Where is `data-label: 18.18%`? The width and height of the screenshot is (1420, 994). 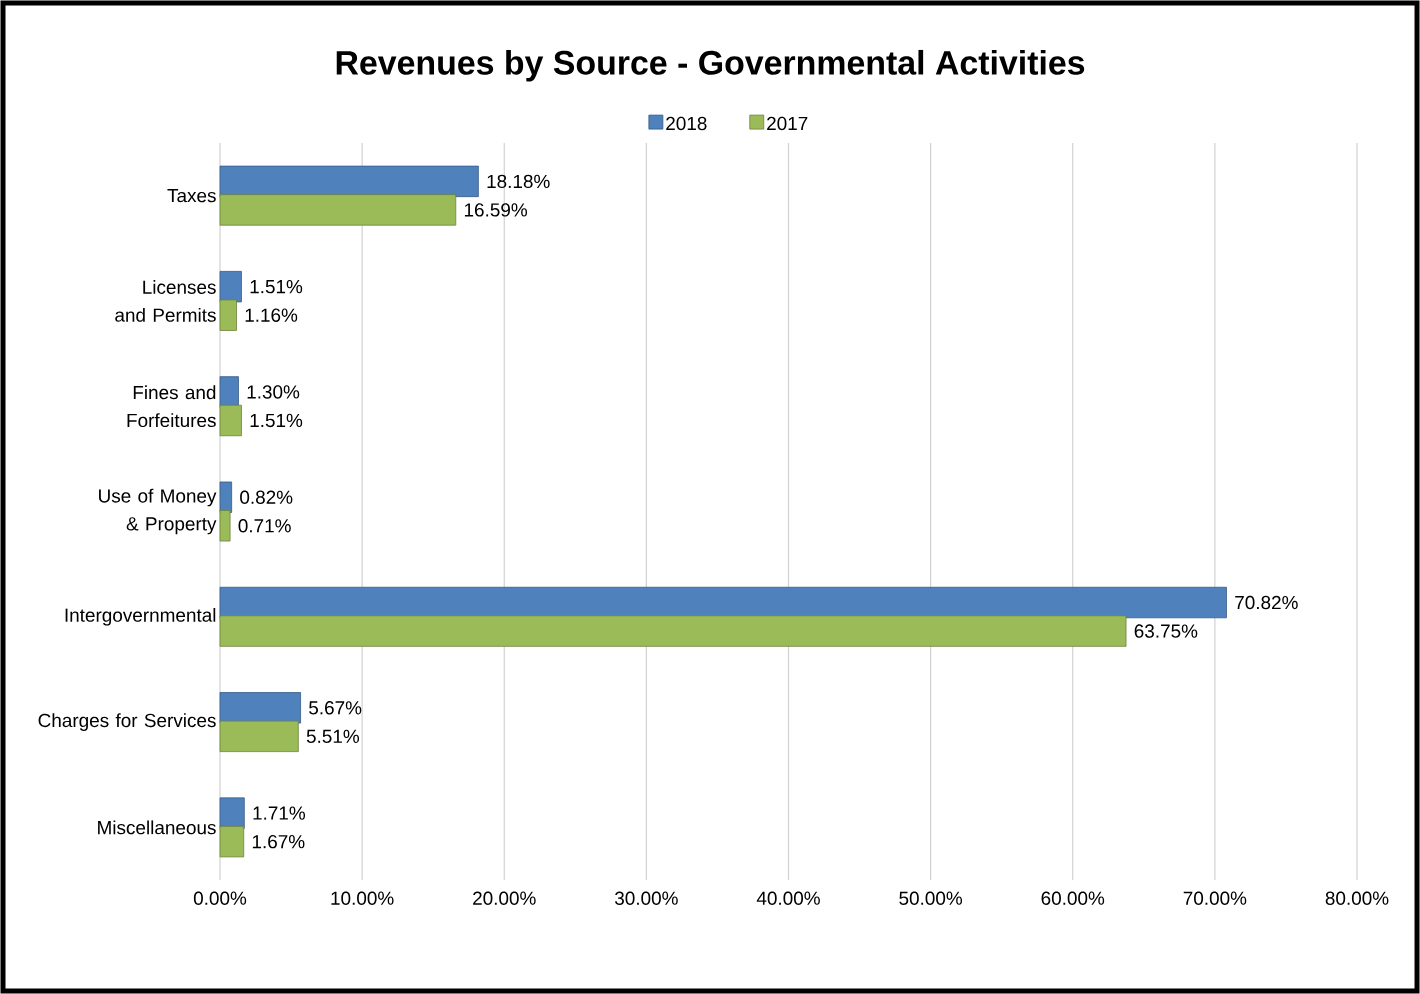
data-label: 18.18% is located at coordinates (518, 181).